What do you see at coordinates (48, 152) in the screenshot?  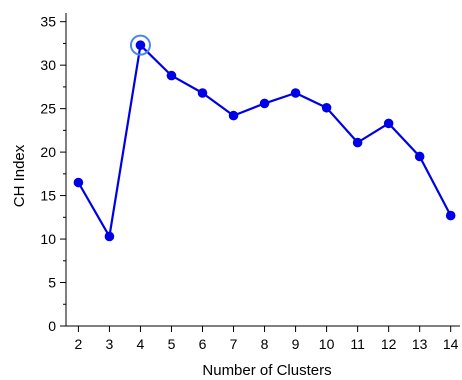 I see `y-tick-label: 20` at bounding box center [48, 152].